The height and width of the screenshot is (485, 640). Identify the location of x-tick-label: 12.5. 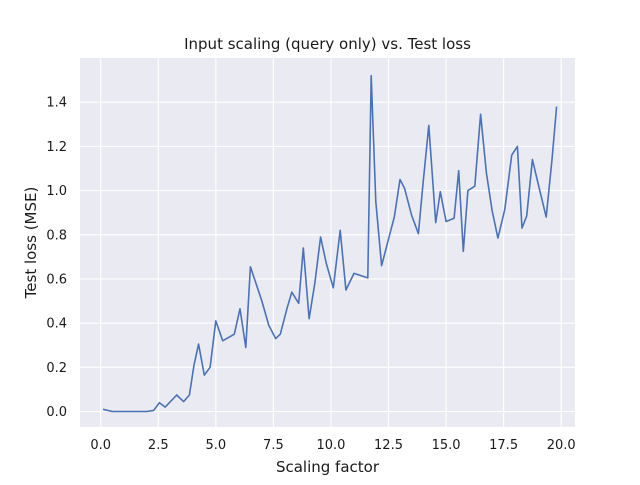
(388, 445).